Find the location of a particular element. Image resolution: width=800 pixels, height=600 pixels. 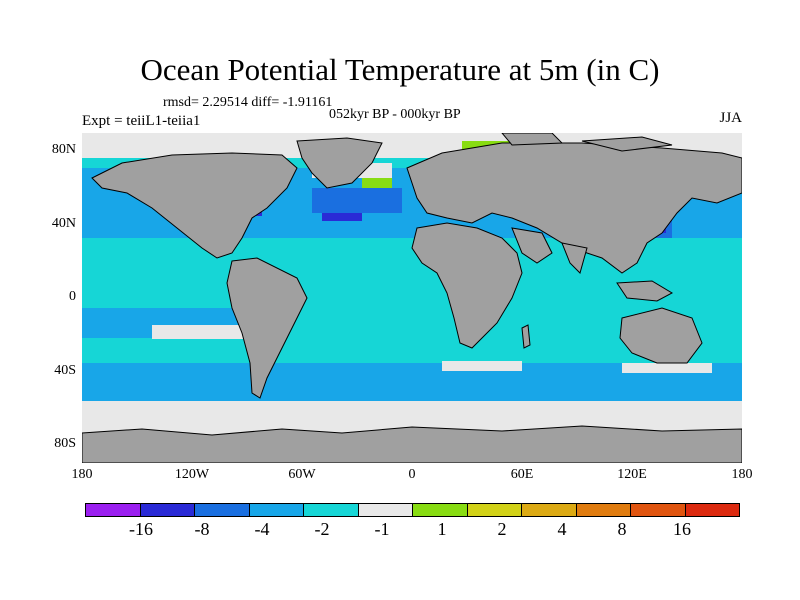

lon-label-120e: 120E is located at coordinates (632, 474).